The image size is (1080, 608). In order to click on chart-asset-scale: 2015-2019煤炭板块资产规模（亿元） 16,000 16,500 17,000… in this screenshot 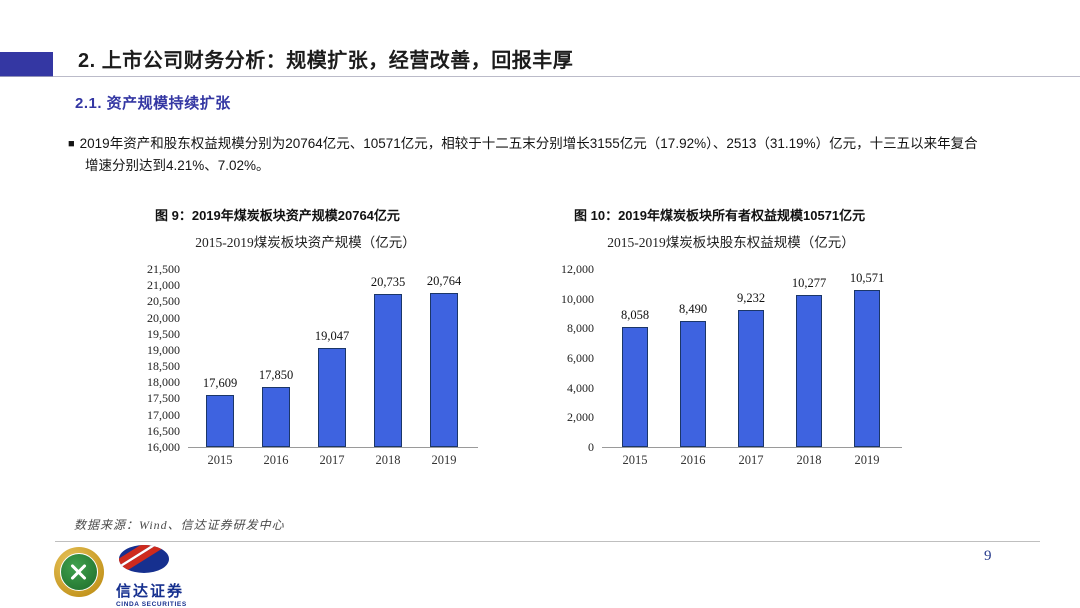, I will do `click(308, 352)`.